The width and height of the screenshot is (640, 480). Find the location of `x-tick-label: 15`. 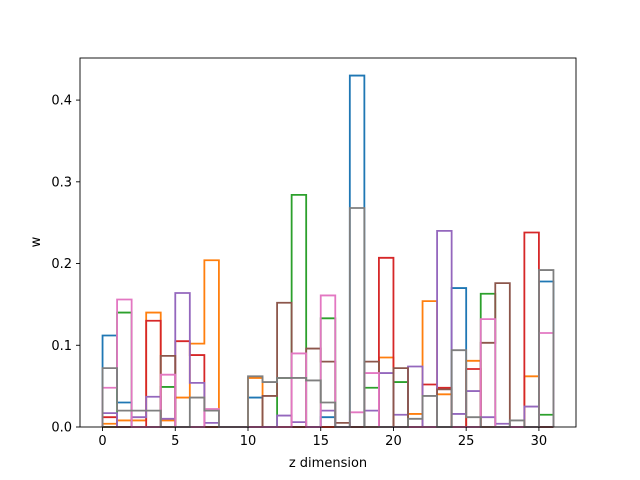

x-tick-label: 15 is located at coordinates (320, 441).